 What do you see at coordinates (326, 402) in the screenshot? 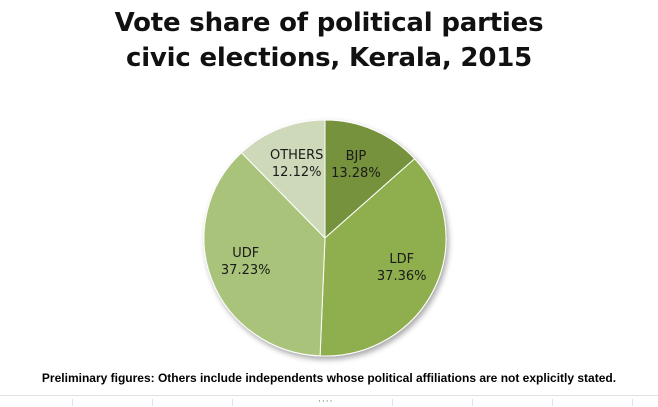
I see `resize-grip-icon: ····` at bounding box center [326, 402].